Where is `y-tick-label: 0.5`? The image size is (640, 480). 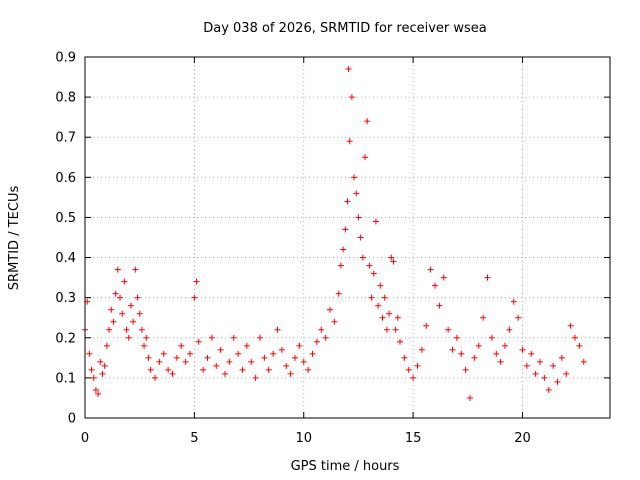
y-tick-label: 0.5 is located at coordinates (65, 218).